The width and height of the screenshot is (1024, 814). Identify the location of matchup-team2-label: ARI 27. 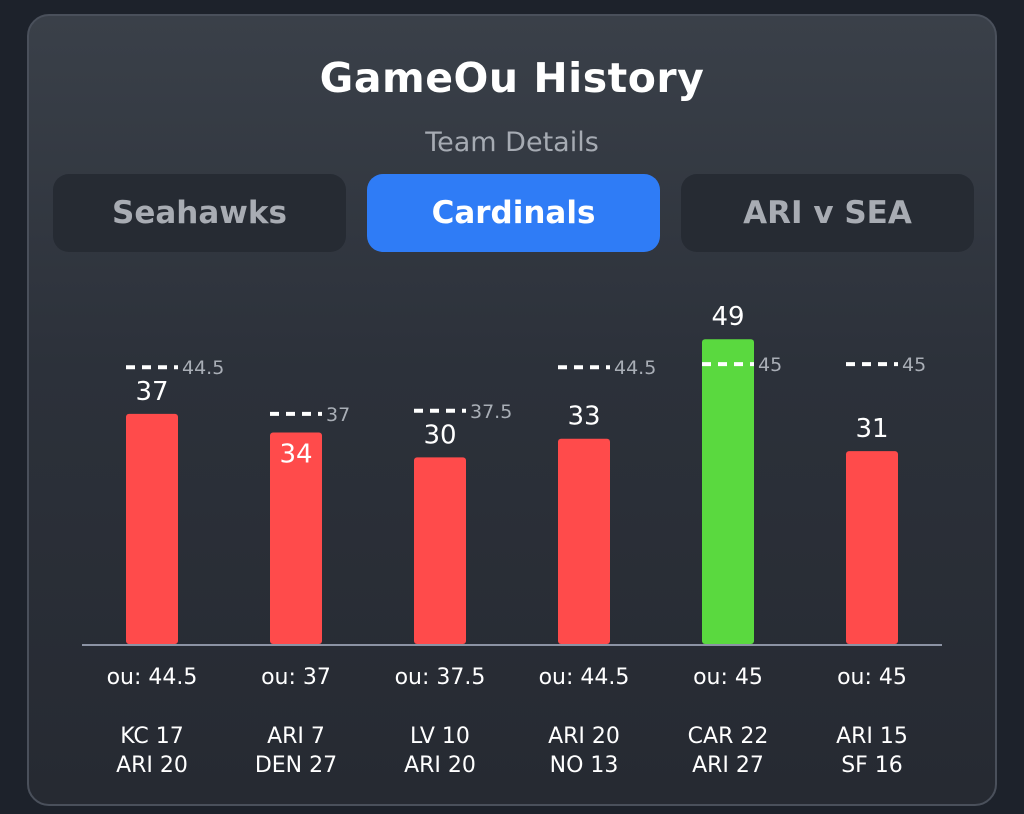
(728, 765).